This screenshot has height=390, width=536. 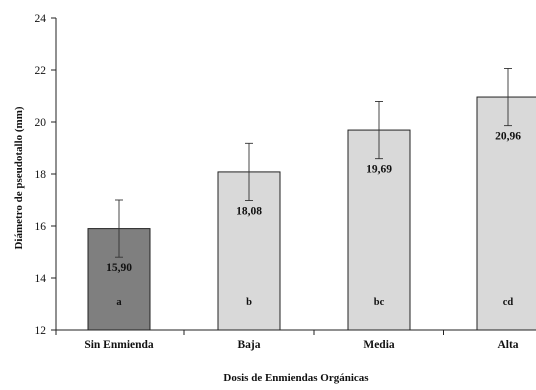 I want to click on significance-letter: cd, so click(x=508, y=302).